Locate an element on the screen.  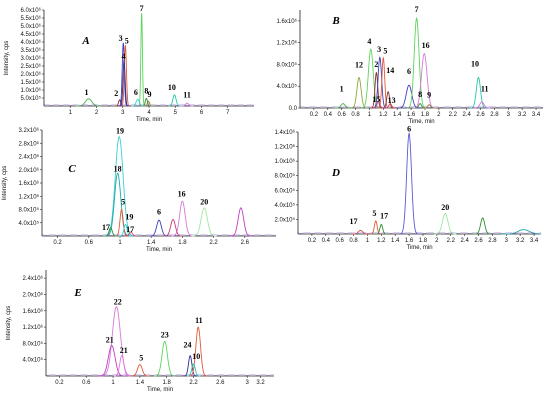
panel-letter: C is located at coordinates (72, 169).